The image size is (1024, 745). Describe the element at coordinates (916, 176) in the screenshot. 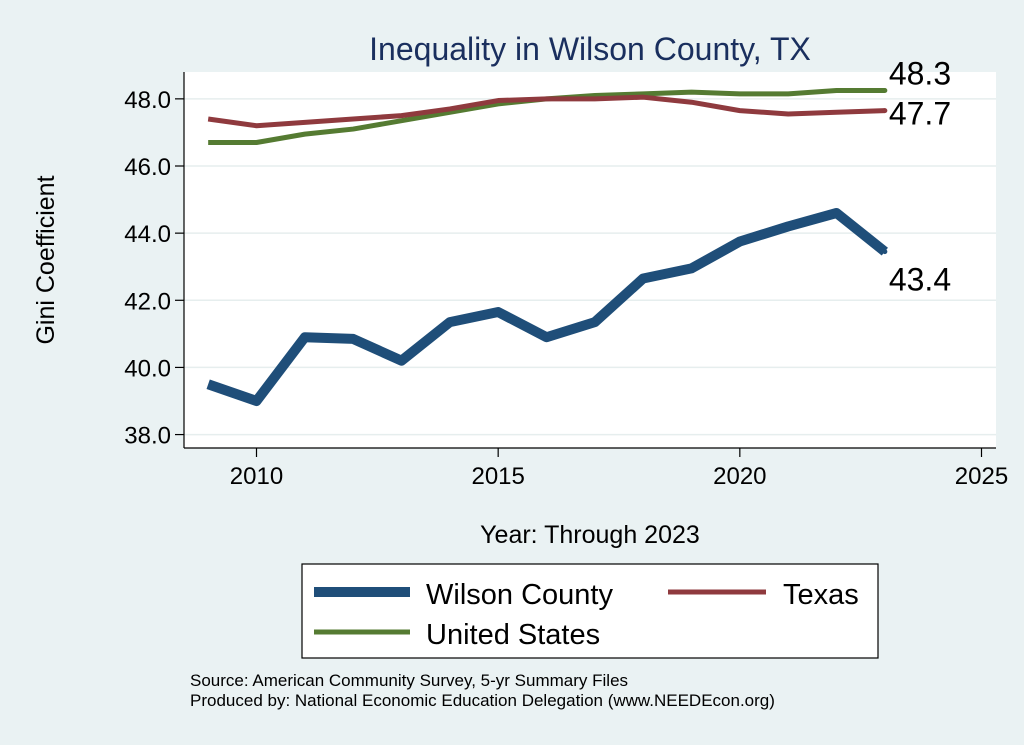

I see `end-labels: 43.4 47.7 48.3` at that location.